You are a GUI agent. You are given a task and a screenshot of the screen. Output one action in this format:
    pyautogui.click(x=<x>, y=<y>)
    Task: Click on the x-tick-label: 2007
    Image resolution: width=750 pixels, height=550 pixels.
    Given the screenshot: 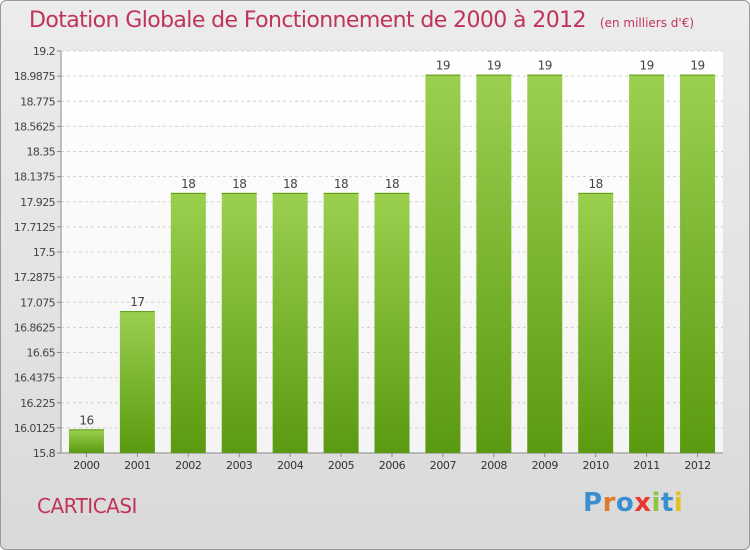 What is the action you would take?
    pyautogui.click(x=443, y=465)
    